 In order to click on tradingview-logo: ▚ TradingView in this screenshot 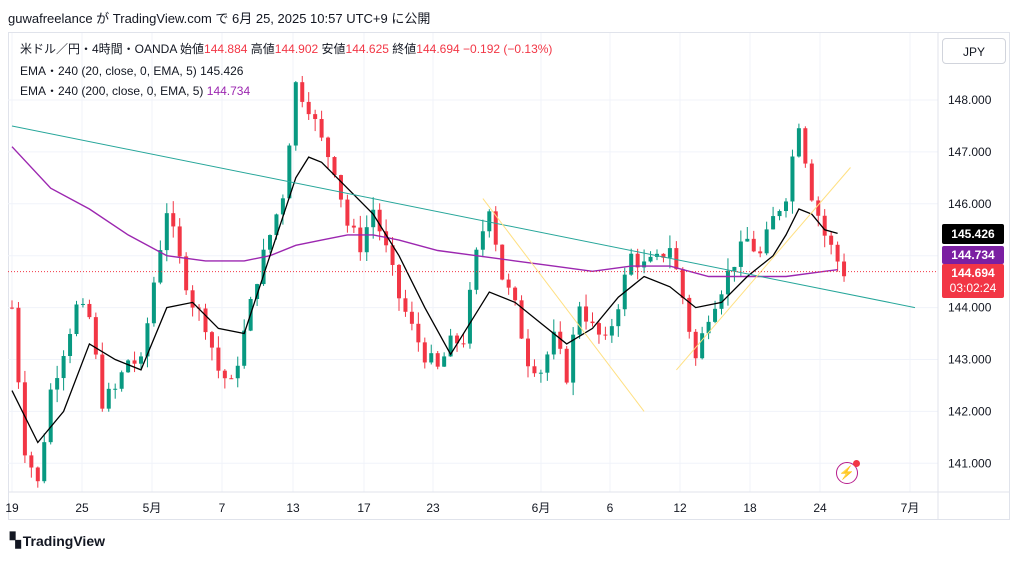, I will do `click(57, 540)`.